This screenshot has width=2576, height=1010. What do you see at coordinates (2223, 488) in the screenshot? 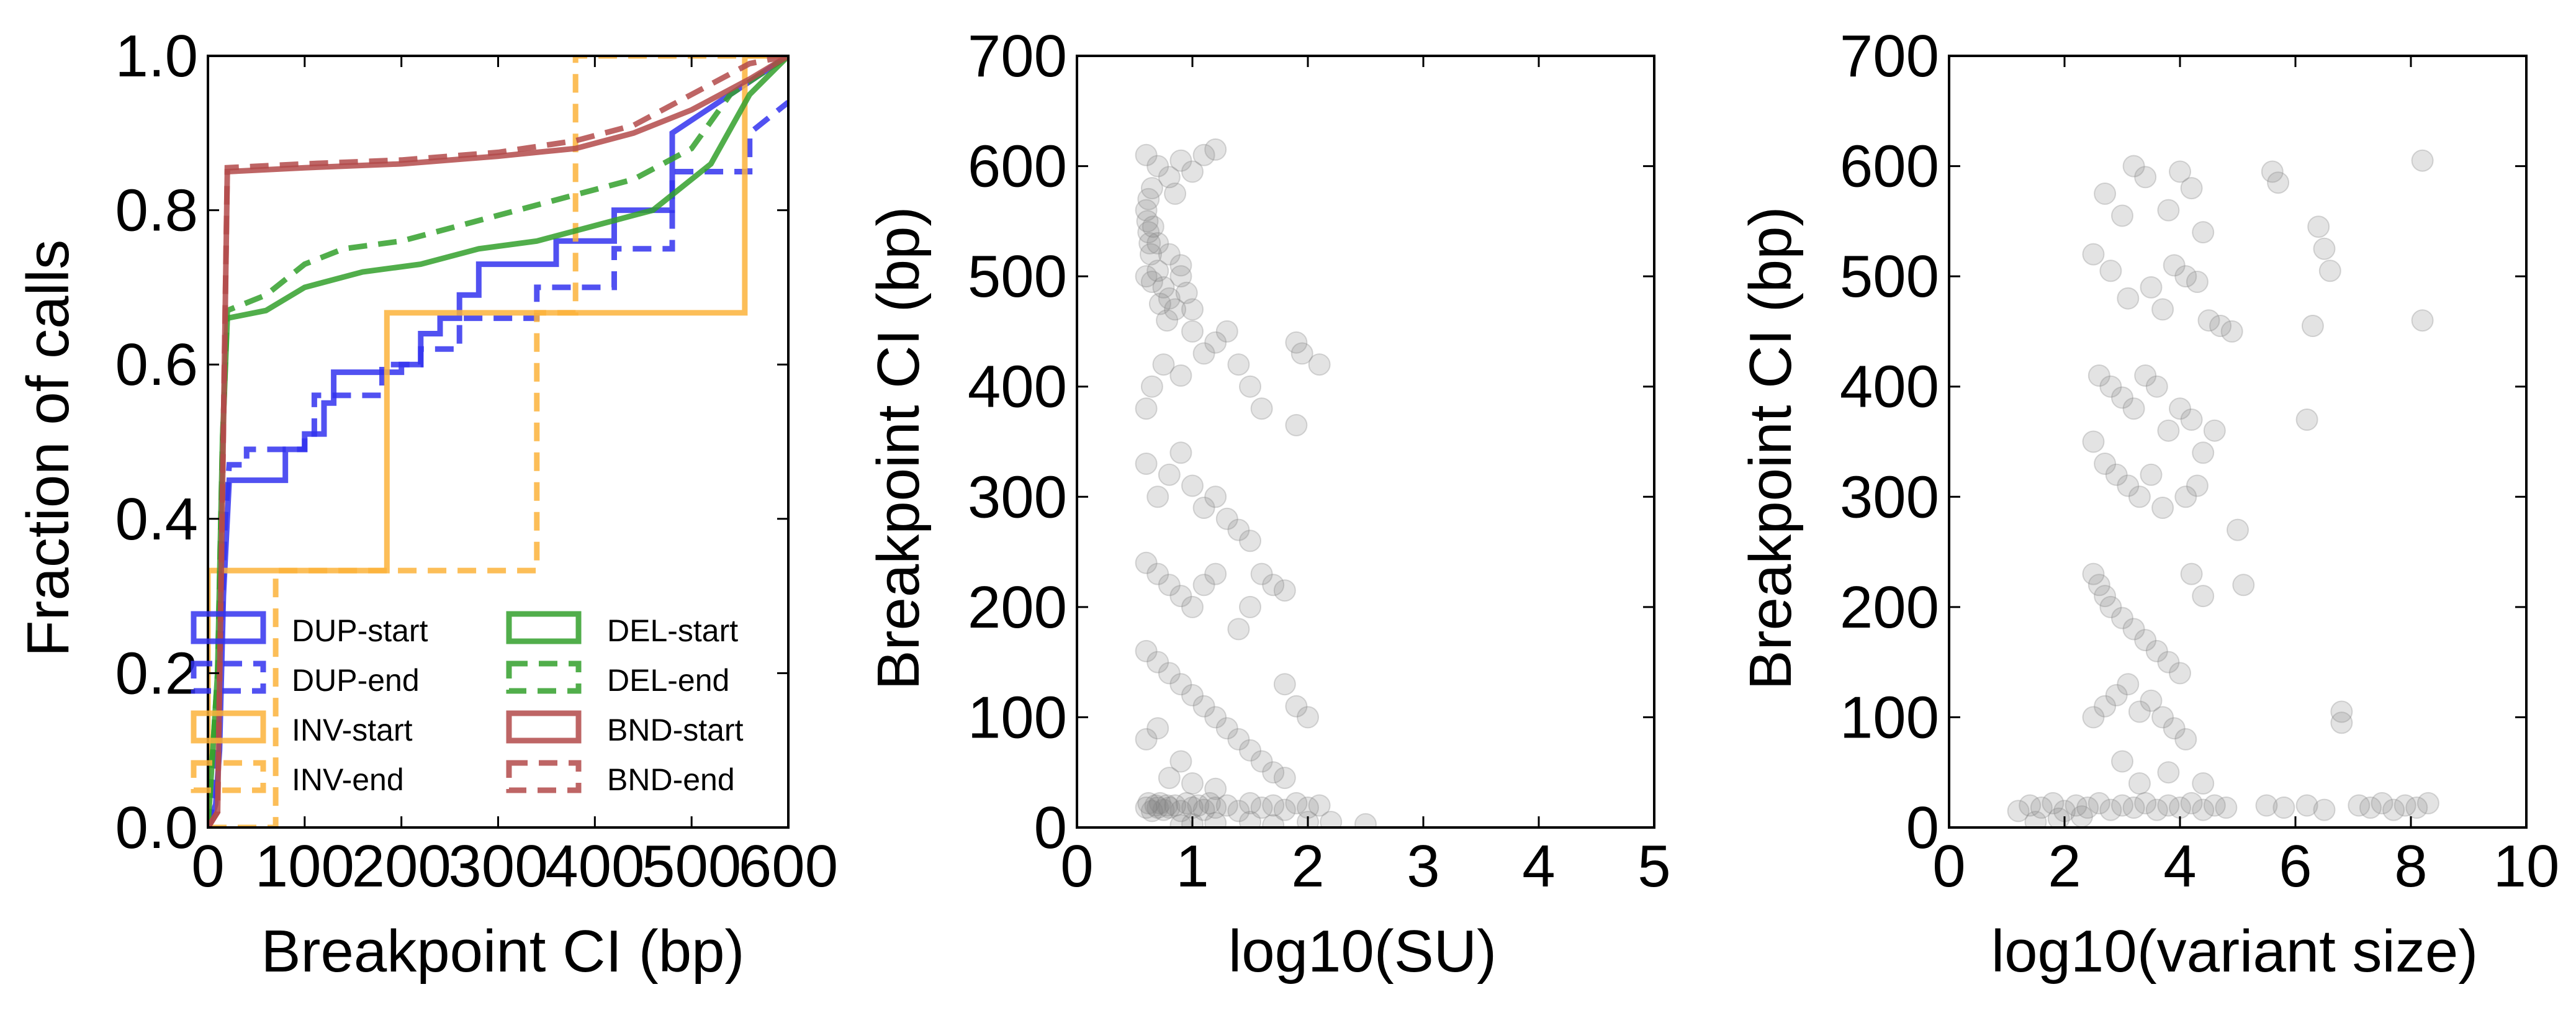
I see `marks` at bounding box center [2223, 488].